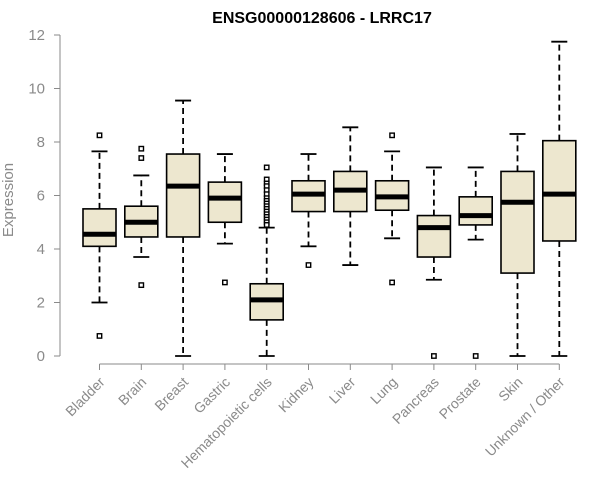  I want to click on box-prostate, so click(476, 262).